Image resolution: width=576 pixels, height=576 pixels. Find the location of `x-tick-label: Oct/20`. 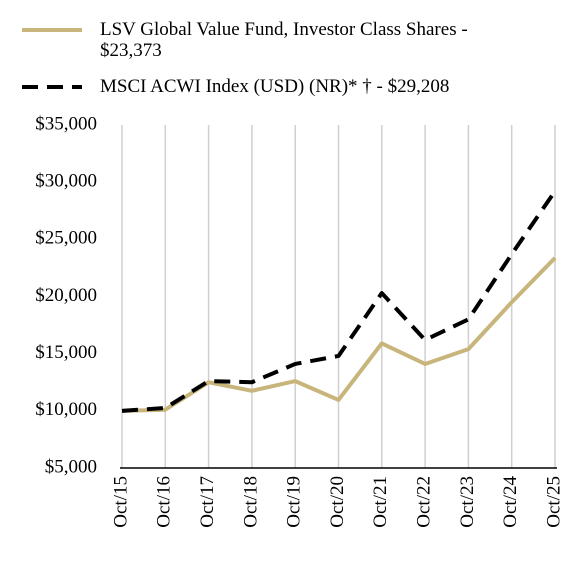

x-tick-label: Oct/20 is located at coordinates (337, 502).